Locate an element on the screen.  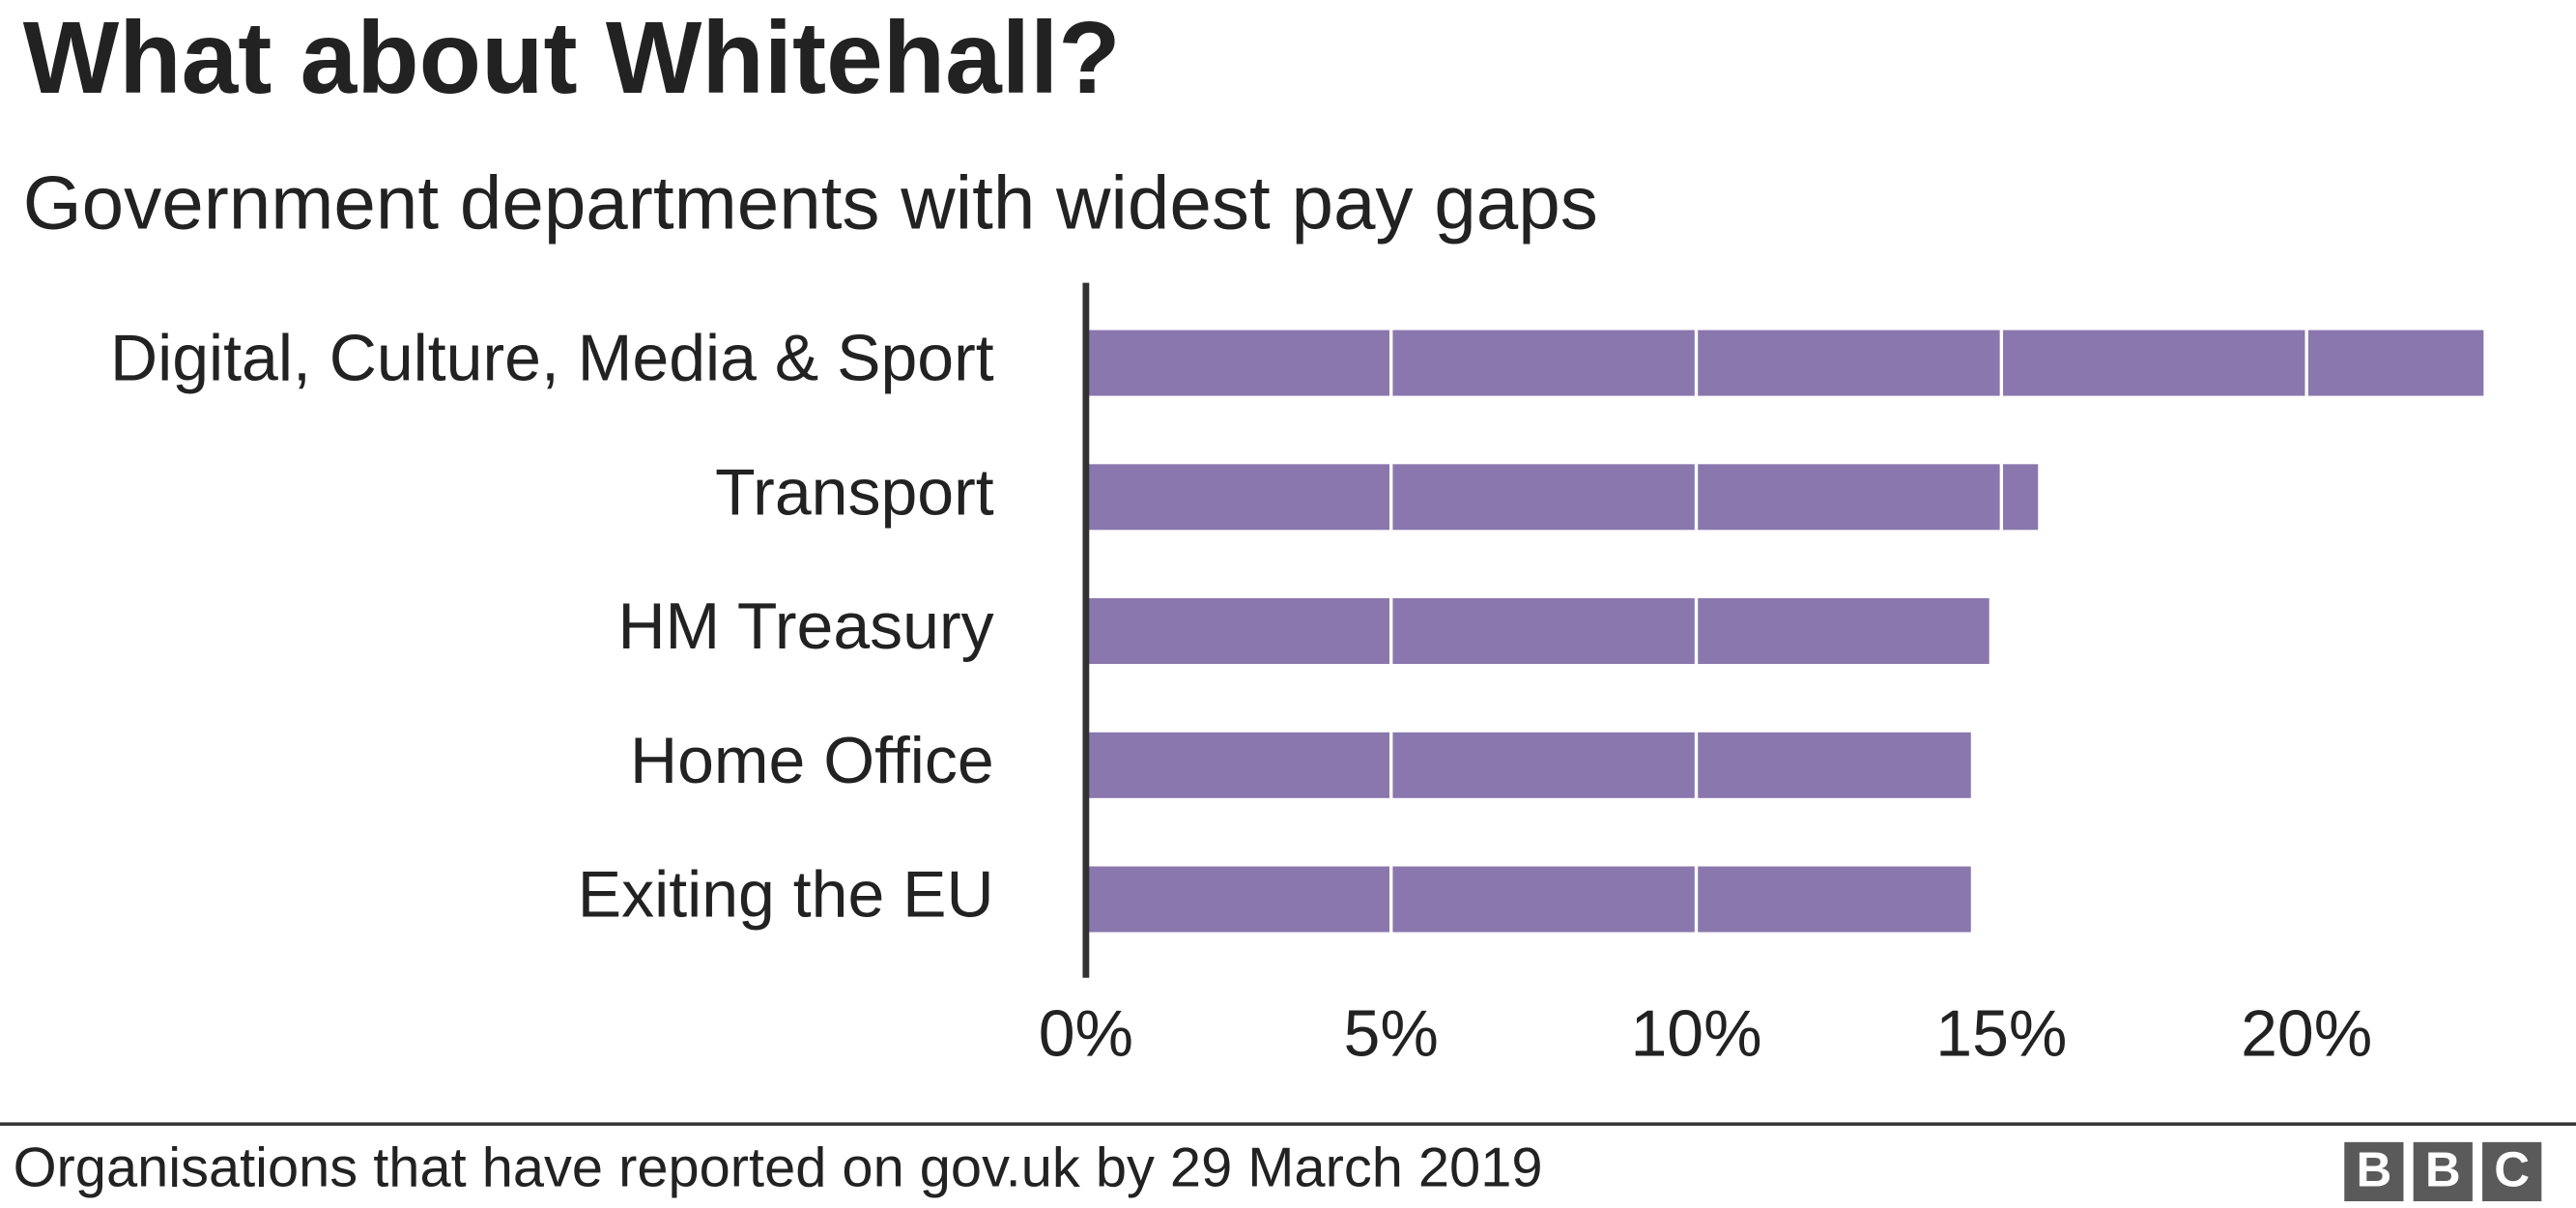
y-tick-label: Exiting the EU is located at coordinates (786, 895).